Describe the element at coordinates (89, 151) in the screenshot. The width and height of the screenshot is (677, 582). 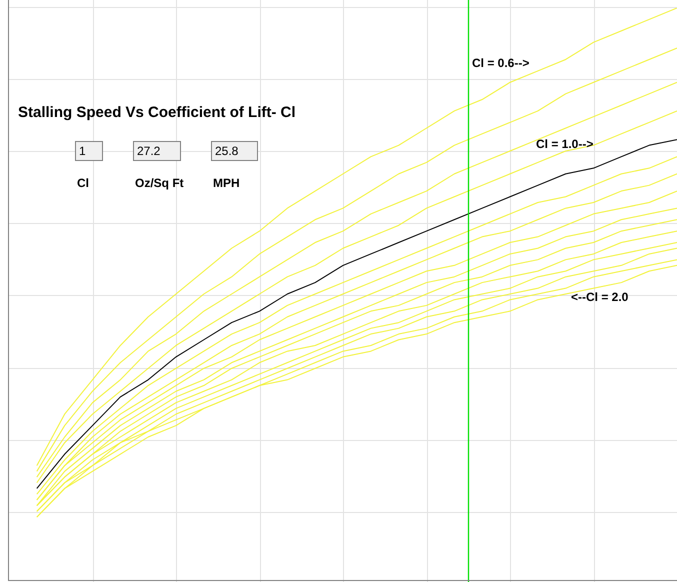
I see `annotation: 1` at that location.